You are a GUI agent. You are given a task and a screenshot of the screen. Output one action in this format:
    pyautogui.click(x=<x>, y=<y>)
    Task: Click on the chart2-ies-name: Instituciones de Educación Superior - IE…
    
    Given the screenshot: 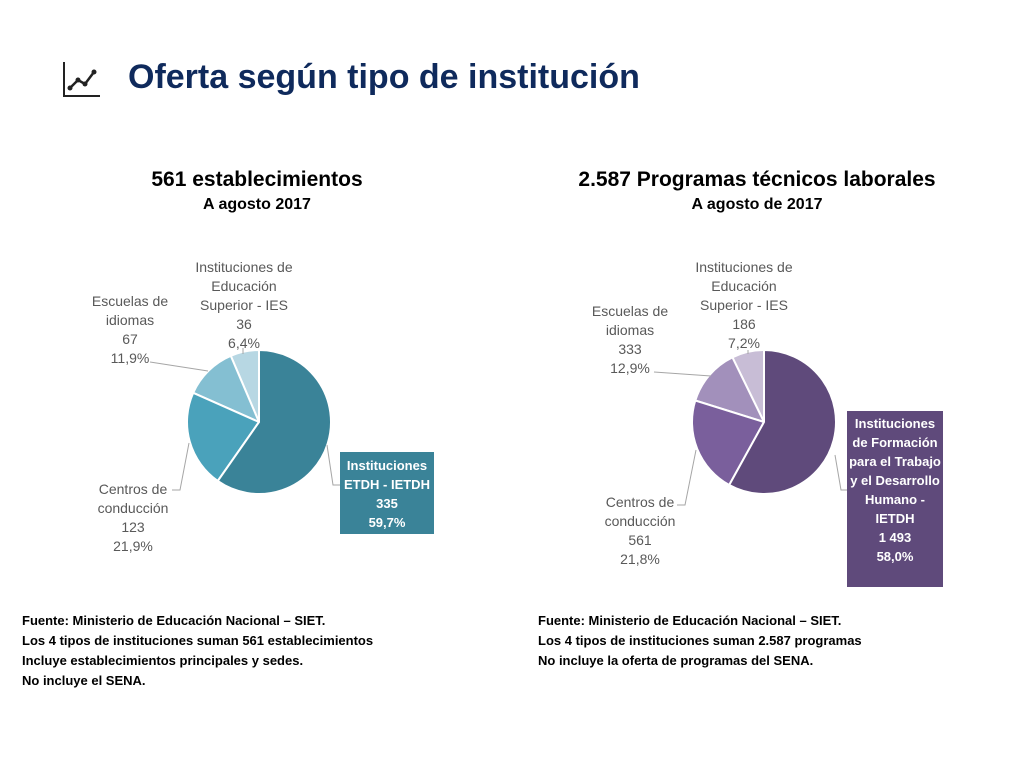 What is the action you would take?
    pyautogui.click(x=744, y=286)
    